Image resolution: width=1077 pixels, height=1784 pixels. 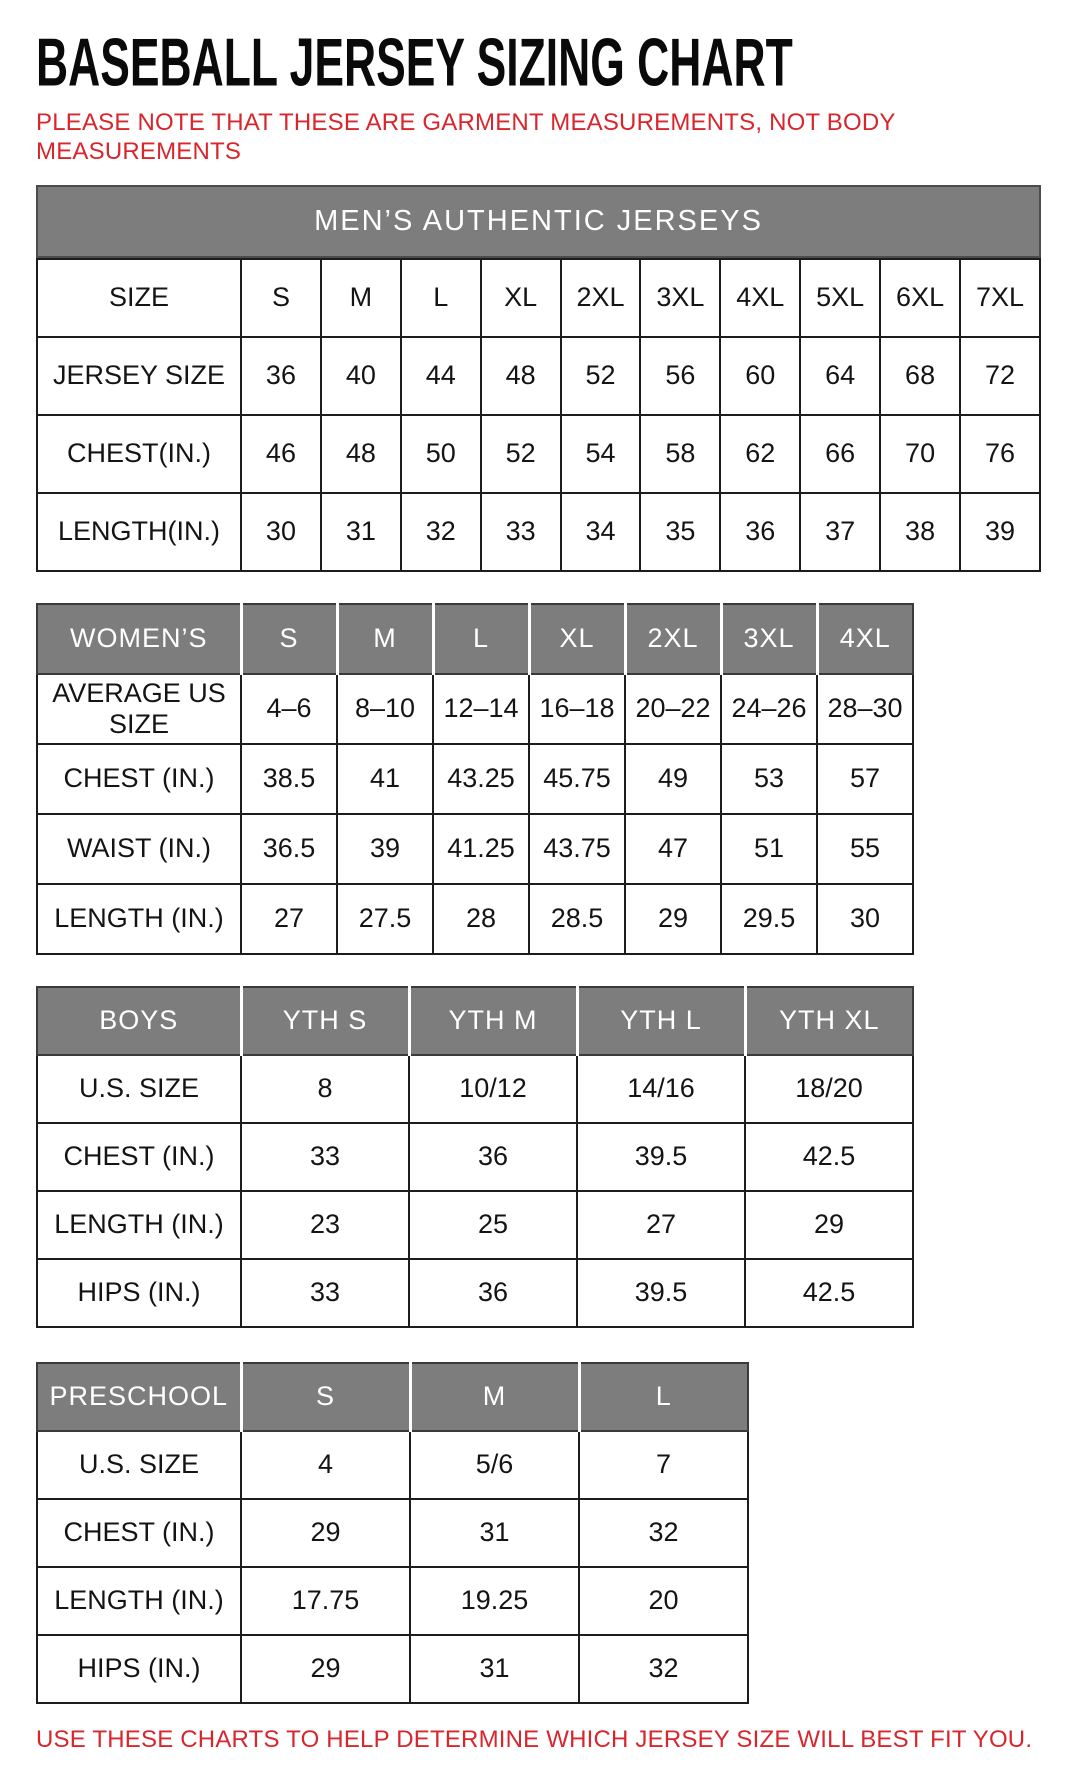 I want to click on table-cell: 23, so click(x=325, y=1224).